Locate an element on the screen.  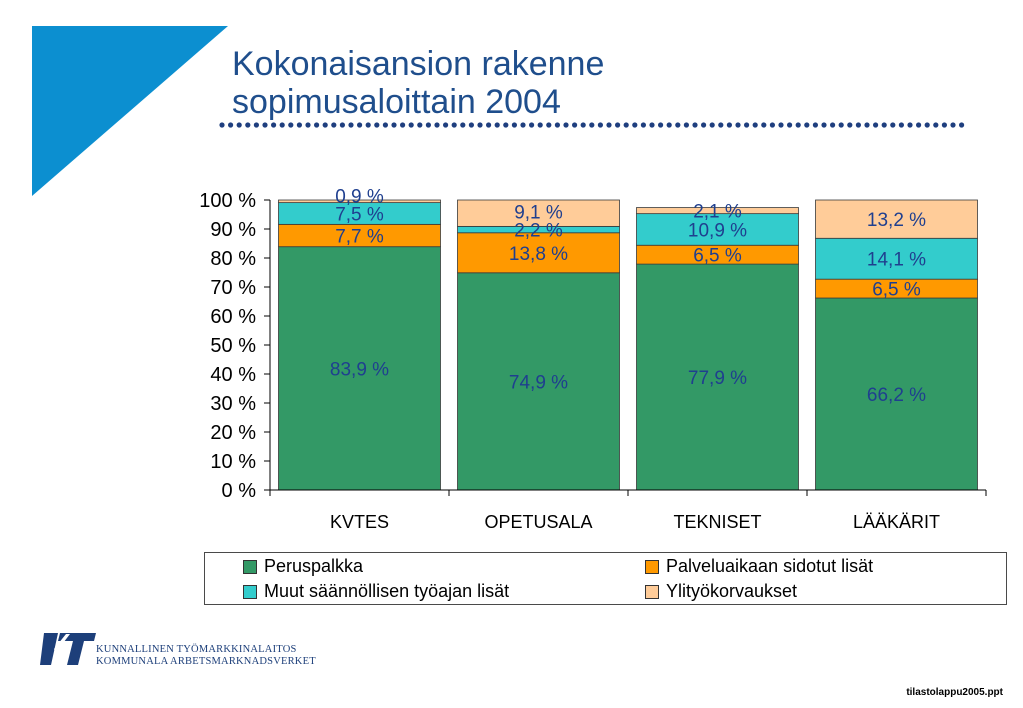
data-label: 13,2 % is located at coordinates (896, 220).